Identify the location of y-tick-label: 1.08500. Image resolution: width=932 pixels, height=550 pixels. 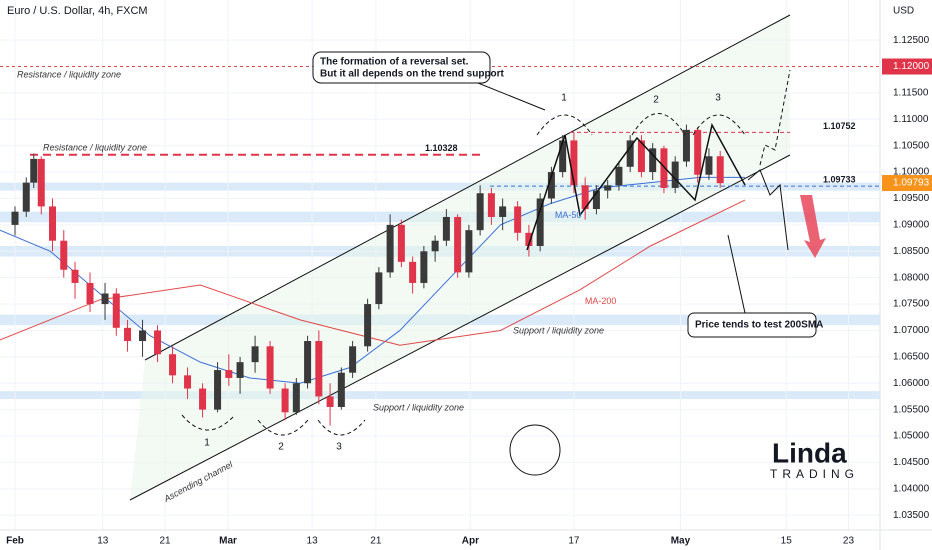
(911, 251).